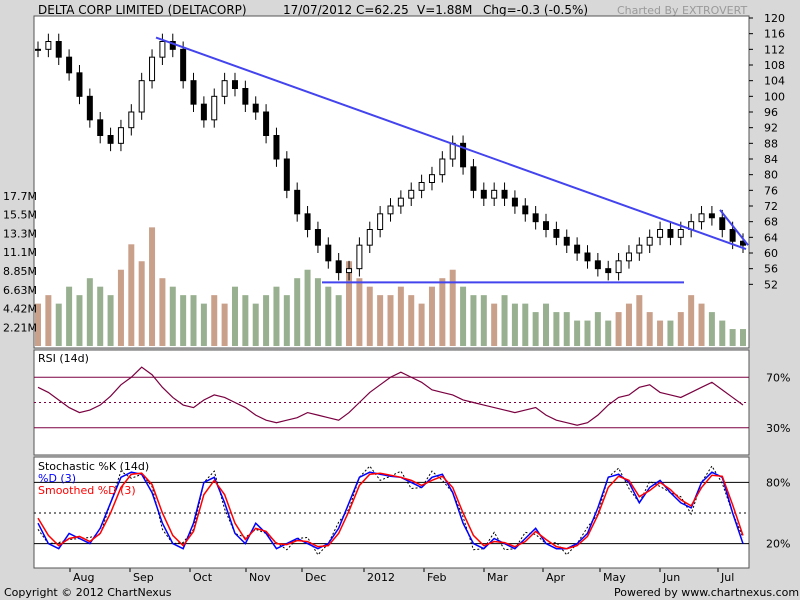 This screenshot has width=800, height=600. Describe the element at coordinates (20, 271) in the screenshot. I see `volume-tick-label: 8.85M` at that location.